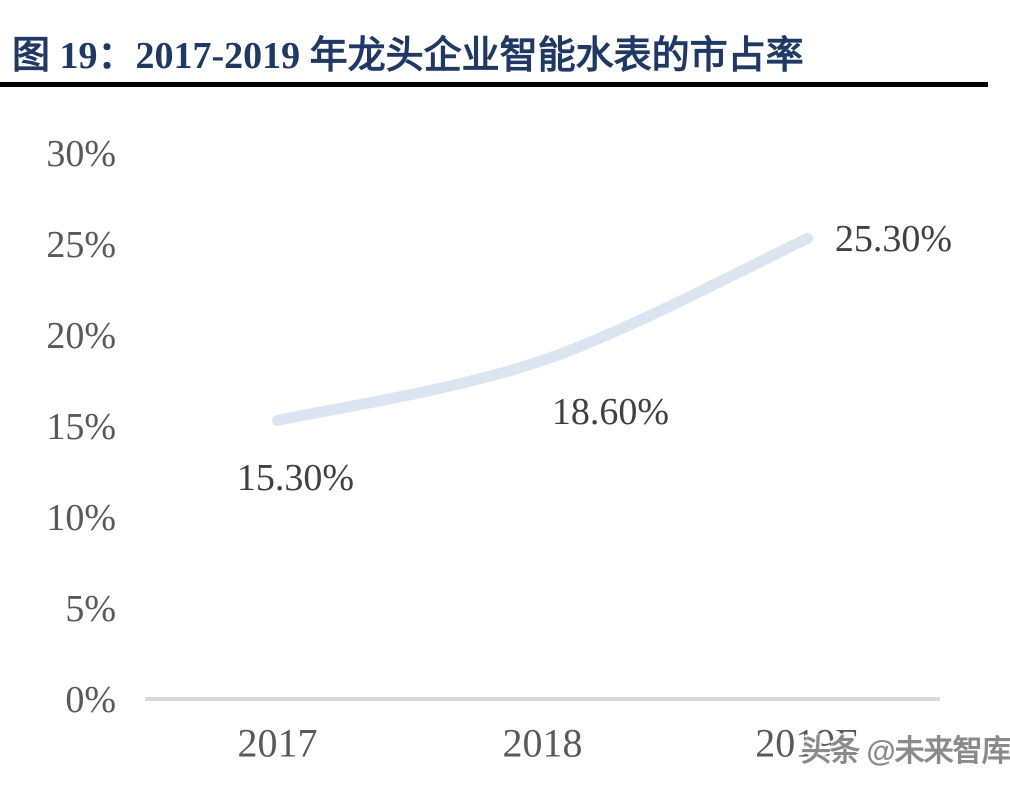 The width and height of the screenshot is (1010, 792). What do you see at coordinates (81, 336) in the screenshot?
I see `y-axis-tick-label: 20%` at bounding box center [81, 336].